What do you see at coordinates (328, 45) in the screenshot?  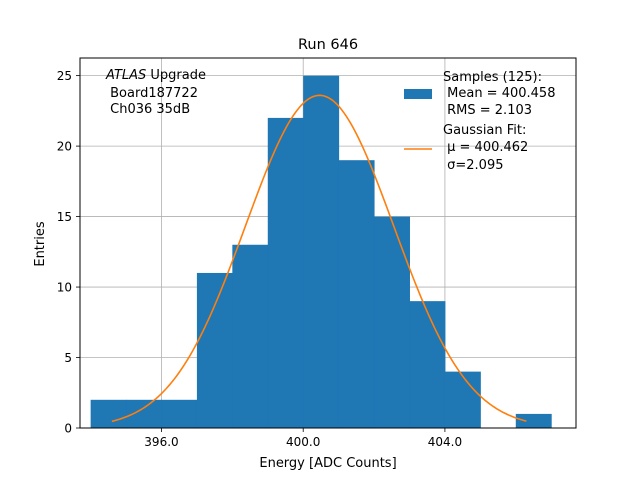 I see `chart-title: Run 646` at bounding box center [328, 45].